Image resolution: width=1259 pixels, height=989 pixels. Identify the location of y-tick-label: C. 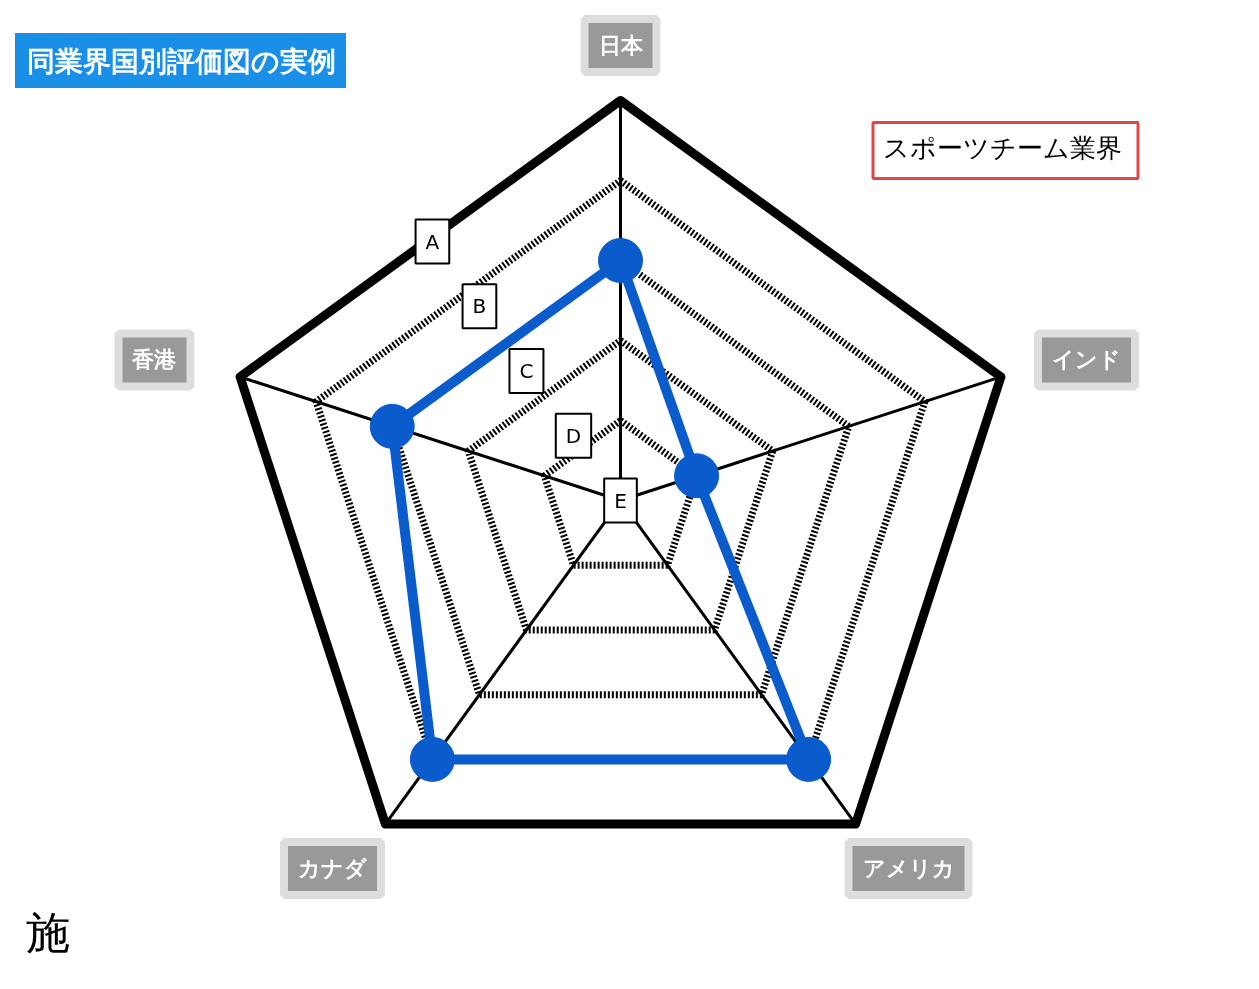
(526, 371).